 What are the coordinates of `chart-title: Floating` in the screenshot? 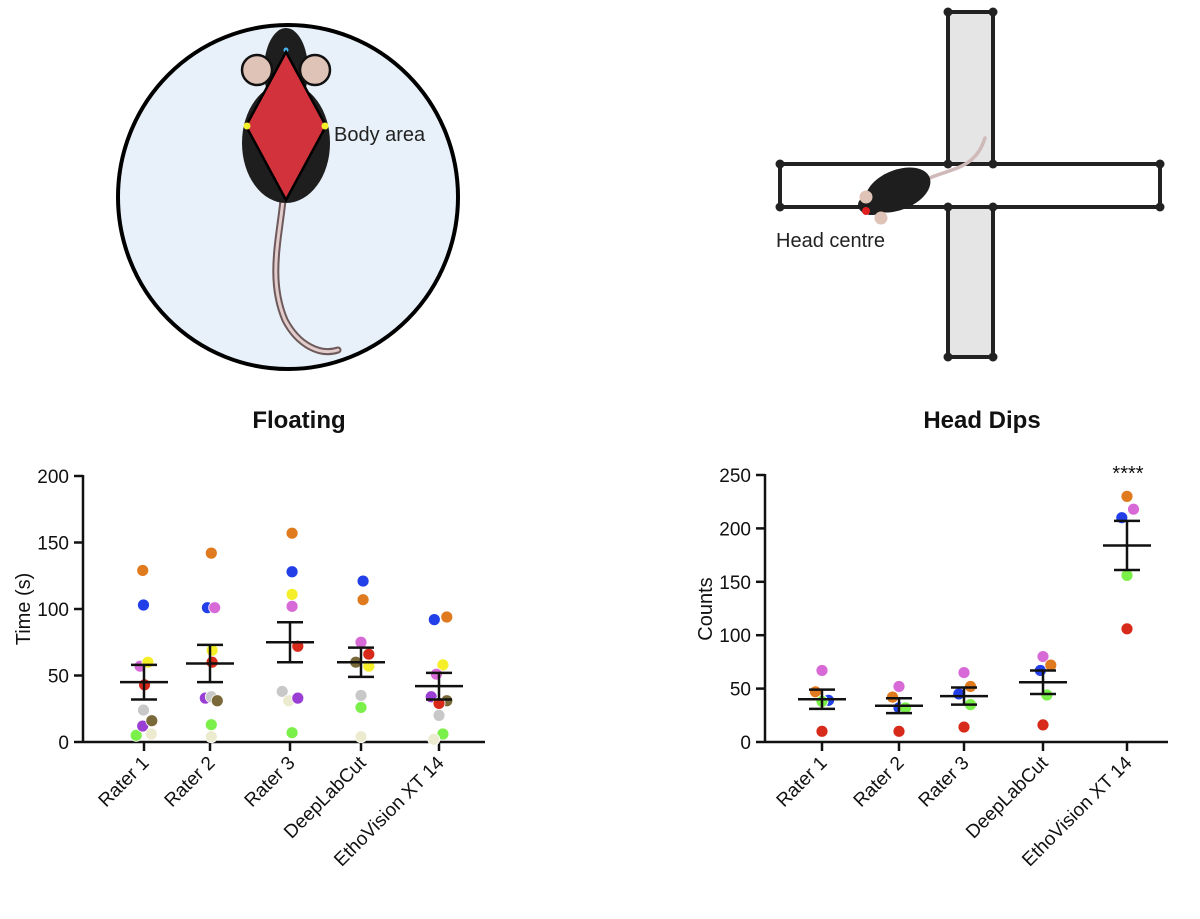 It's located at (298, 420).